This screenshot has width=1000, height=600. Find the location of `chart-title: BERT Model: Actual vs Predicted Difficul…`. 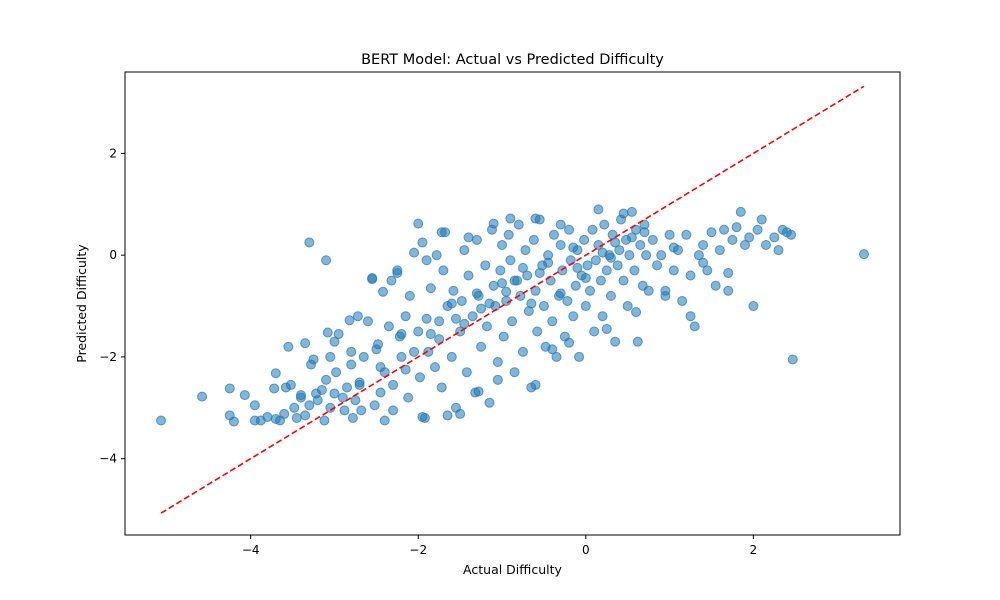

chart-title: BERT Model: Actual vs Predicted Difficul… is located at coordinates (512, 60).